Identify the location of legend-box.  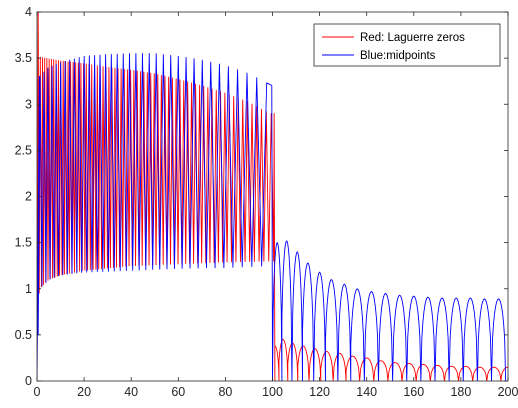
(407, 45).